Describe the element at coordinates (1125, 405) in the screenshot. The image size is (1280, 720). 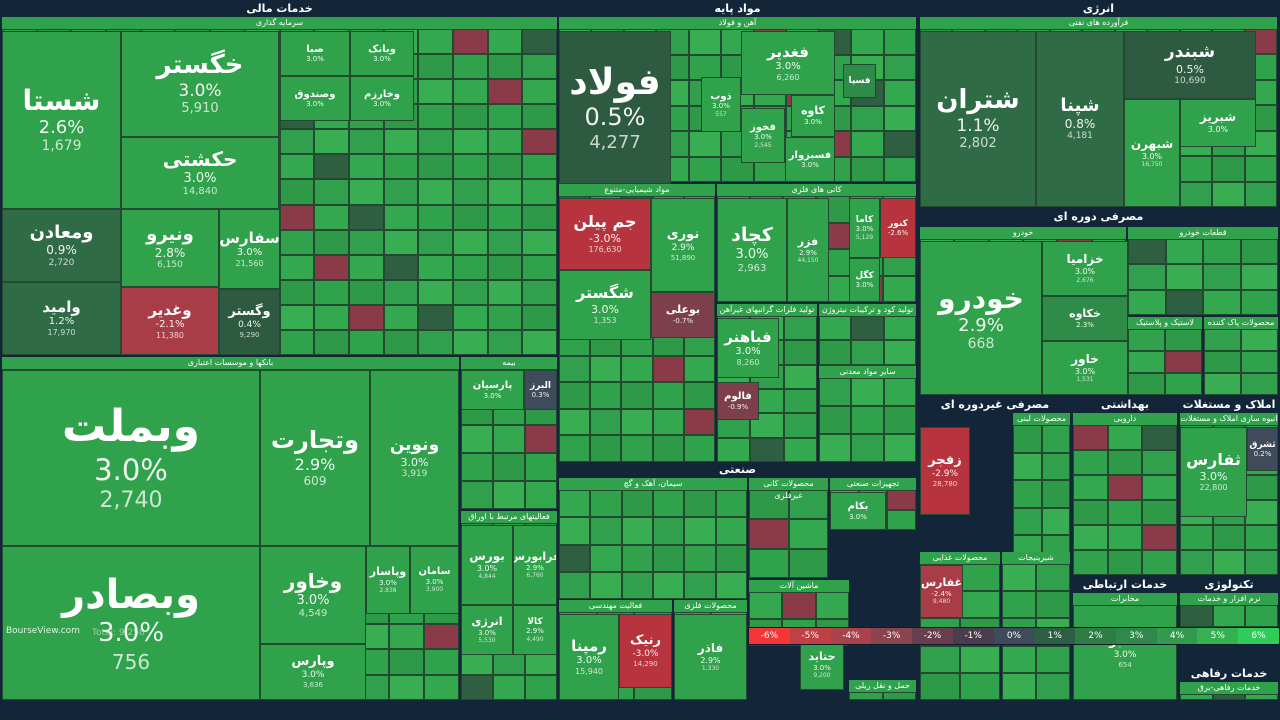
I see `sector-title-health: بهداشتی` at that location.